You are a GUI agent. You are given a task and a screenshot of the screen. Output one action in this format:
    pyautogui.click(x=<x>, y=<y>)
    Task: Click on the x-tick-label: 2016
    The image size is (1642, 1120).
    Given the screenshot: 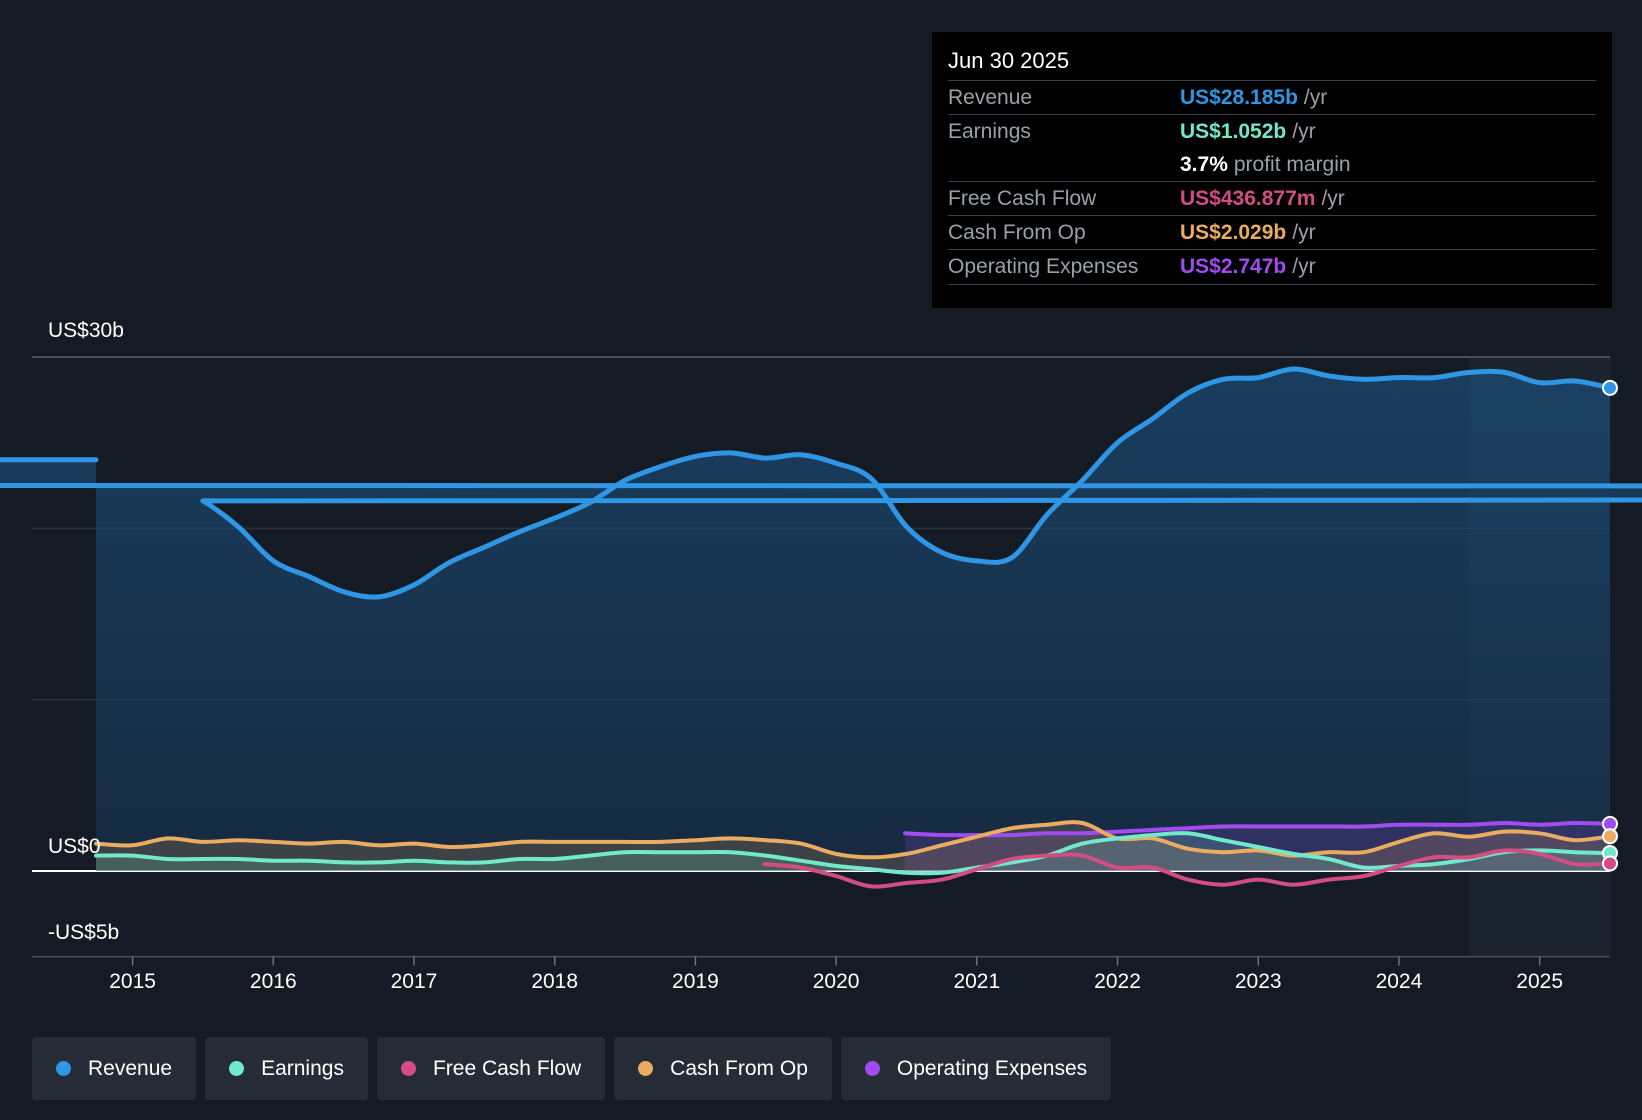 What is the action you would take?
    pyautogui.click(x=273, y=981)
    